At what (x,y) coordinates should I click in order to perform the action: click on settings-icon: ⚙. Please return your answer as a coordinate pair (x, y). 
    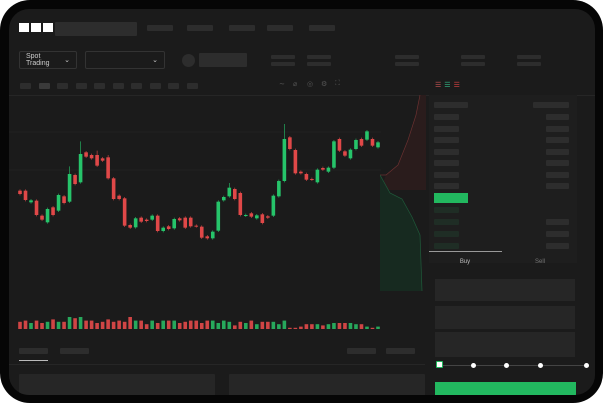
    Looking at the image, I should click on (324, 84).